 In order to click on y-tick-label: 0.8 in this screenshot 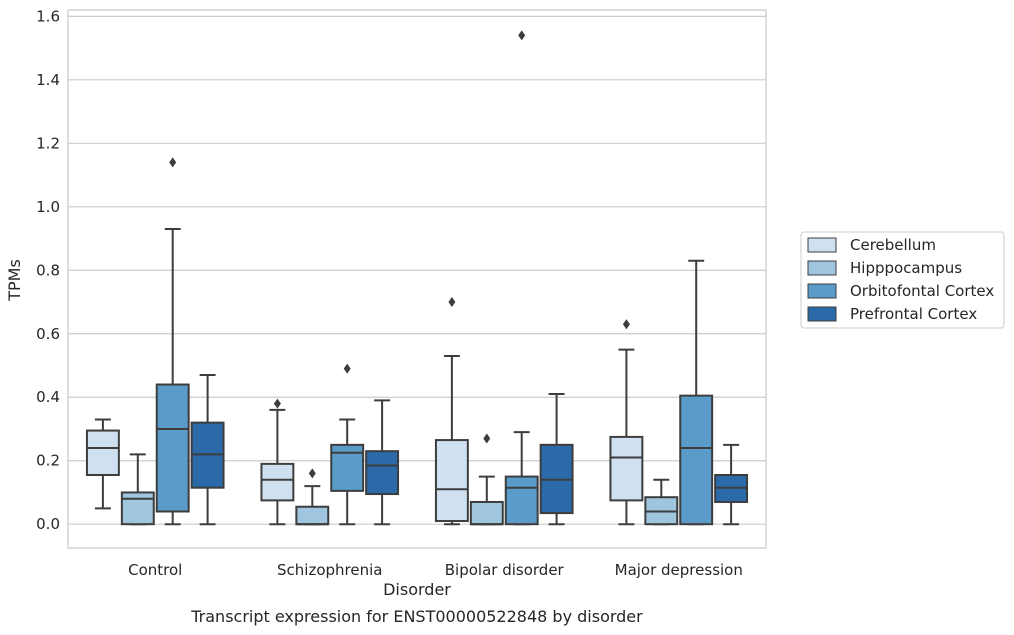, I will do `click(48, 270)`.